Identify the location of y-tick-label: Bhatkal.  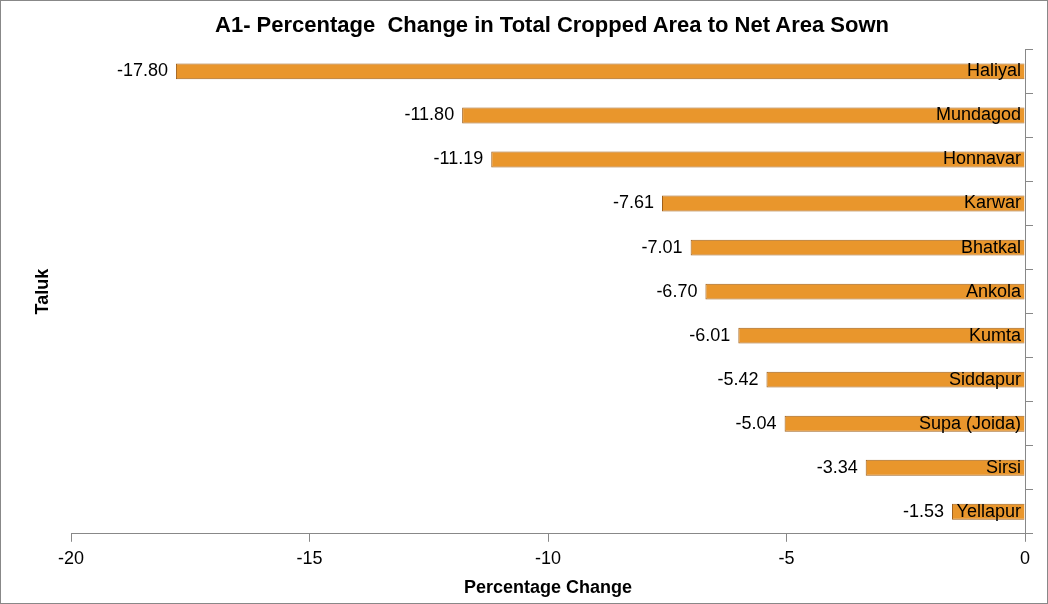
(990, 246).